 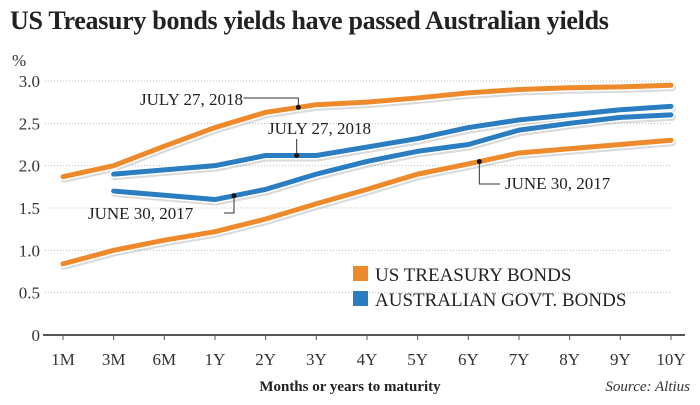 I want to click on y-axis-unit-label: %, so click(x=19, y=60).